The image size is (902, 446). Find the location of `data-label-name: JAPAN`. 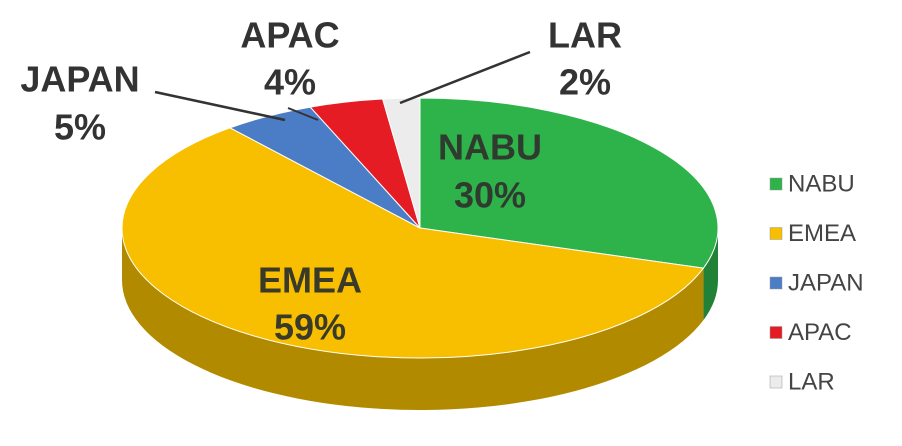

data-label-name: JAPAN is located at coordinates (79, 79).